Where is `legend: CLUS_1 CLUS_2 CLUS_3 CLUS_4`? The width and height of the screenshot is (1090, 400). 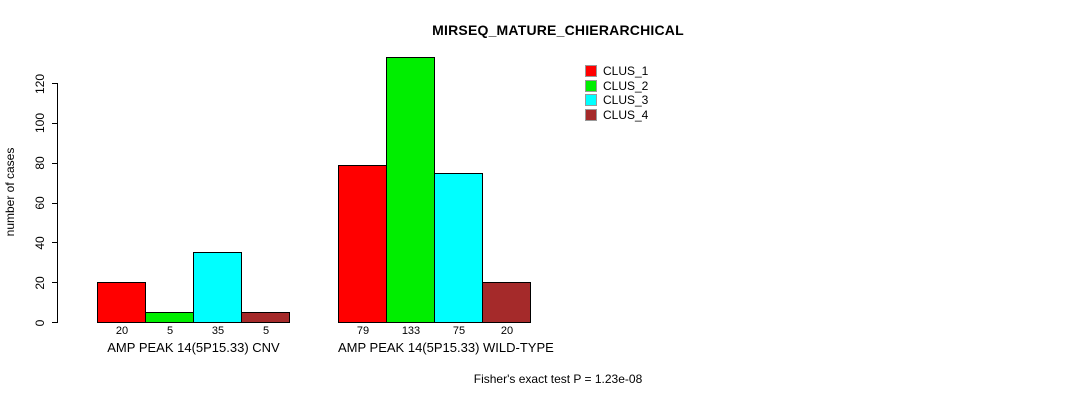
legend: CLUS_1 CLUS_2 CLUS_3 CLUS_4 is located at coordinates (616, 93).